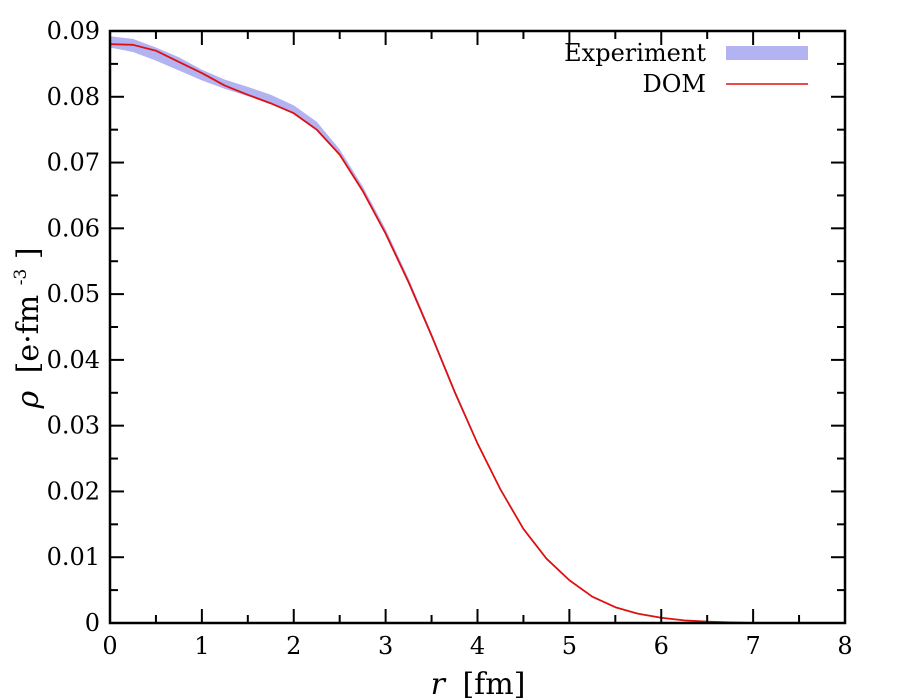 The image size is (900, 700). Describe the element at coordinates (201, 646) in the screenshot. I see `x-tick-label: 1` at that location.